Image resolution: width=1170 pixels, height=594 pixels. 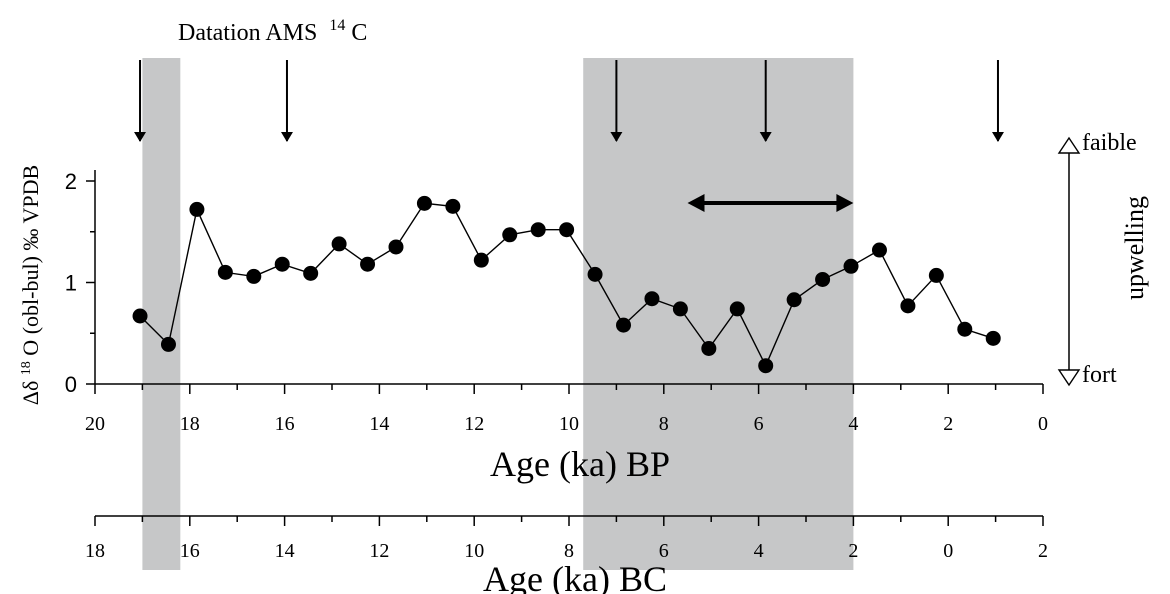 What do you see at coordinates (379, 424) in the screenshot?
I see `bp-tick-label: 14` at bounding box center [379, 424].